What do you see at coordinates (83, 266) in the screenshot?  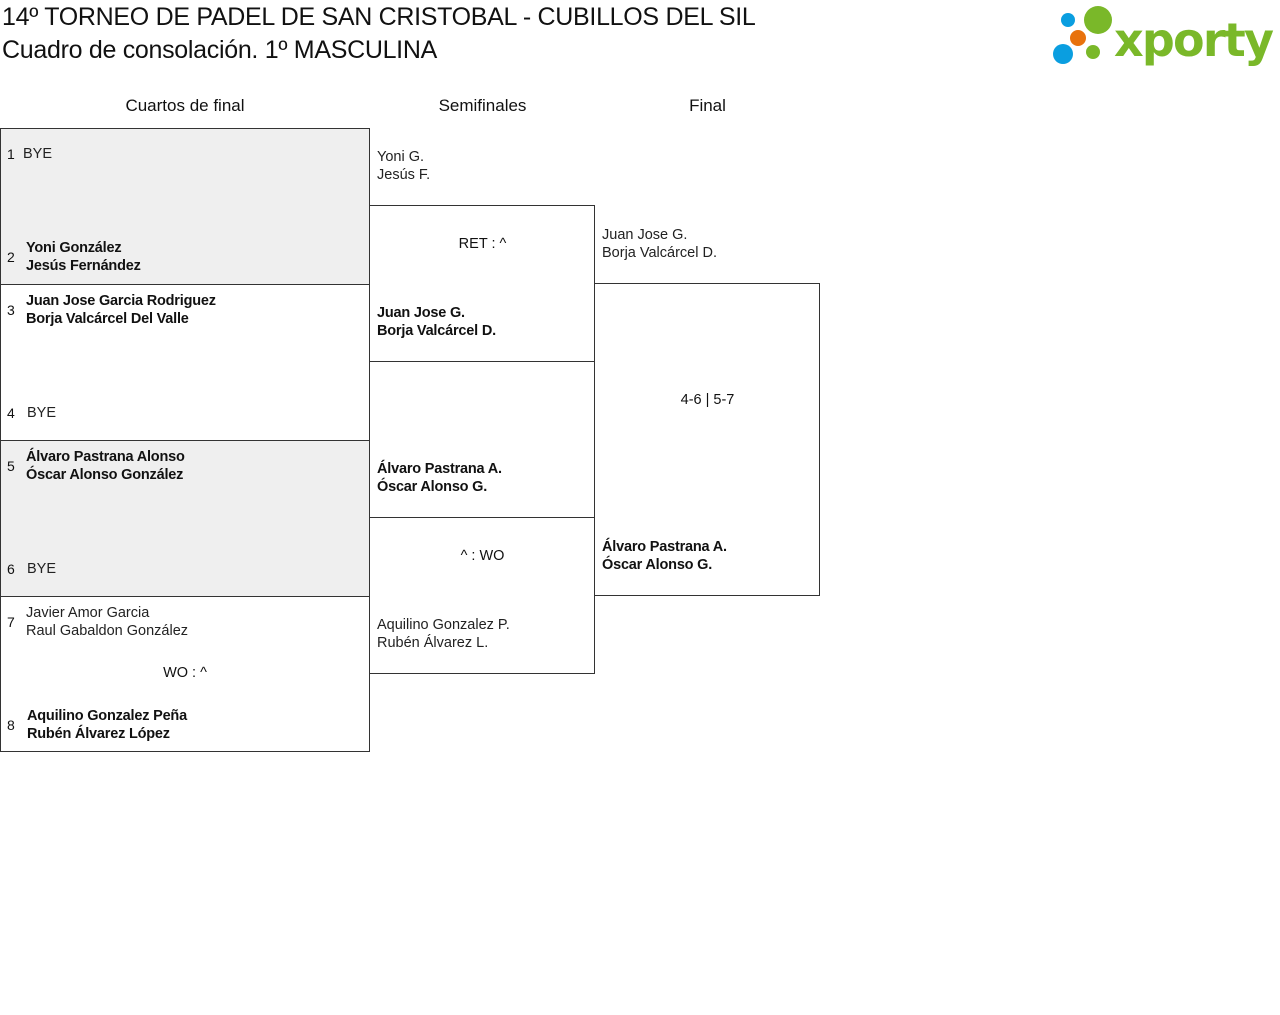 I see `player: Jesús Fernández` at bounding box center [83, 266].